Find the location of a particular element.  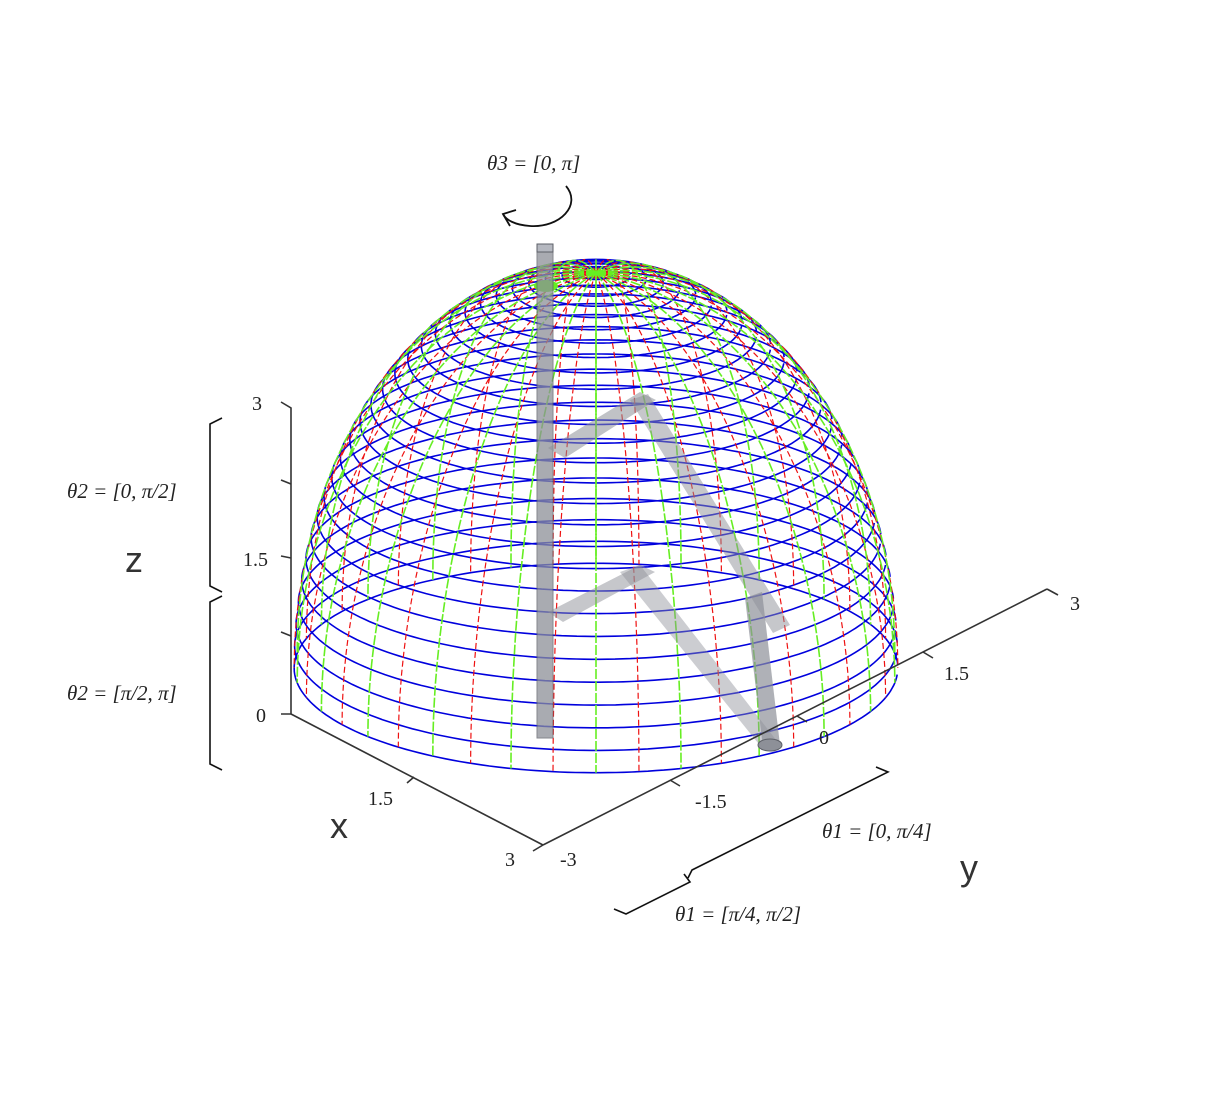

x-tick-1.5: 1.5 is located at coordinates (380, 799).